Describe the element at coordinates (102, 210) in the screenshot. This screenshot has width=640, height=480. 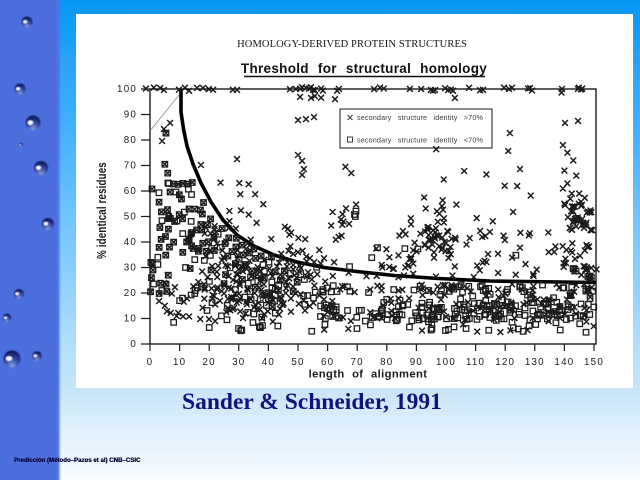
I see `svg-text: % identical residues` at that location.